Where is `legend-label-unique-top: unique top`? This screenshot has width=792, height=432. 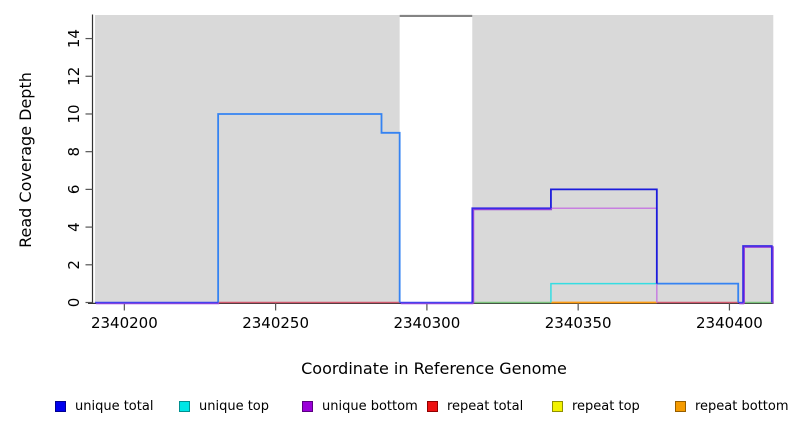 legend-label-unique-top: unique top is located at coordinates (234, 406).